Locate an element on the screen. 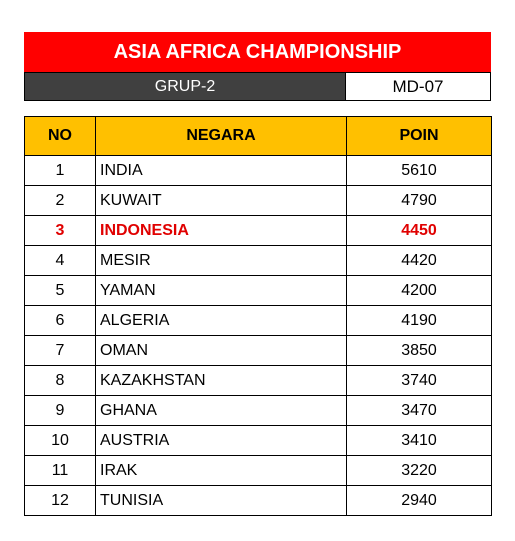 This screenshot has width=515, height=541. points-cell: 3470 is located at coordinates (419, 410).